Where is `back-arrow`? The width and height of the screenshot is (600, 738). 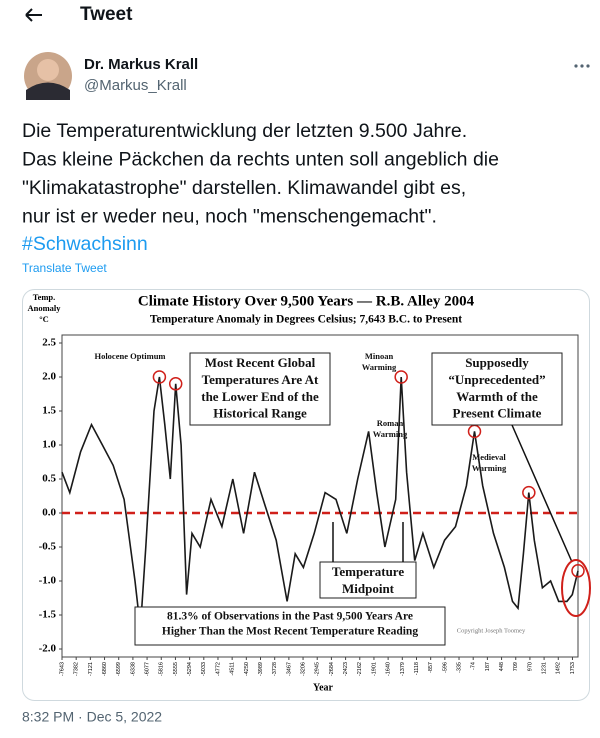 back-arrow is located at coordinates (33, 15).